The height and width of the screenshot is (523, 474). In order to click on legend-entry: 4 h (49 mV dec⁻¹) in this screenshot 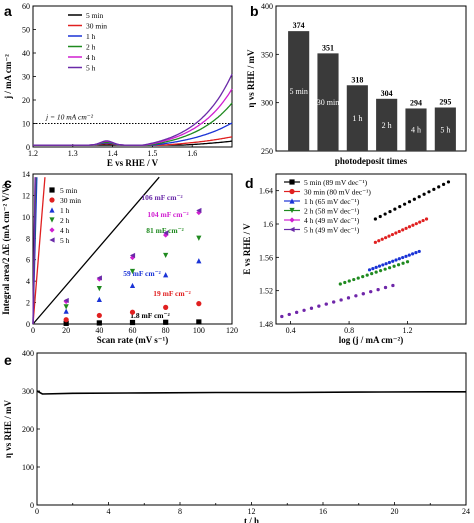, I will do `click(332, 220)`.